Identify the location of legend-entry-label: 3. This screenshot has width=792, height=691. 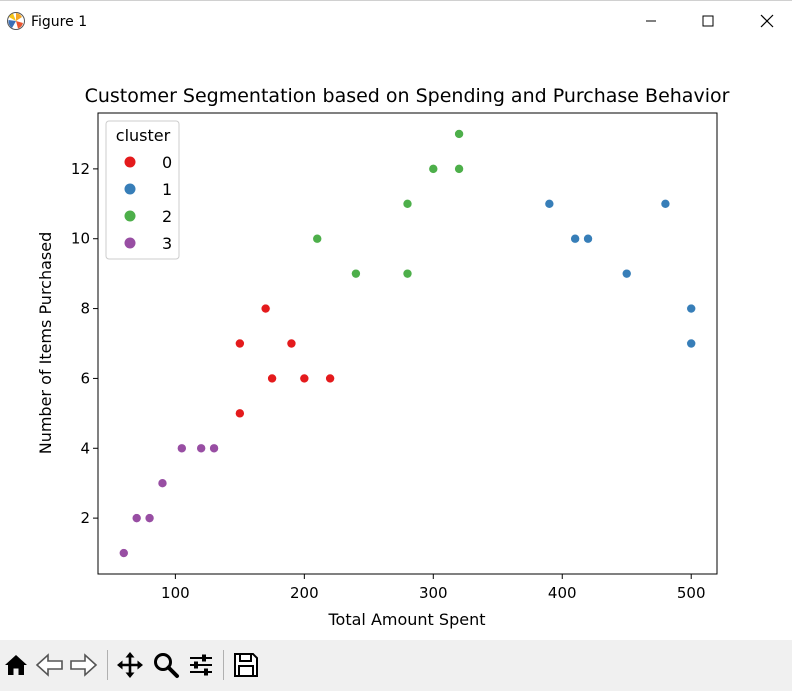
(167, 243).